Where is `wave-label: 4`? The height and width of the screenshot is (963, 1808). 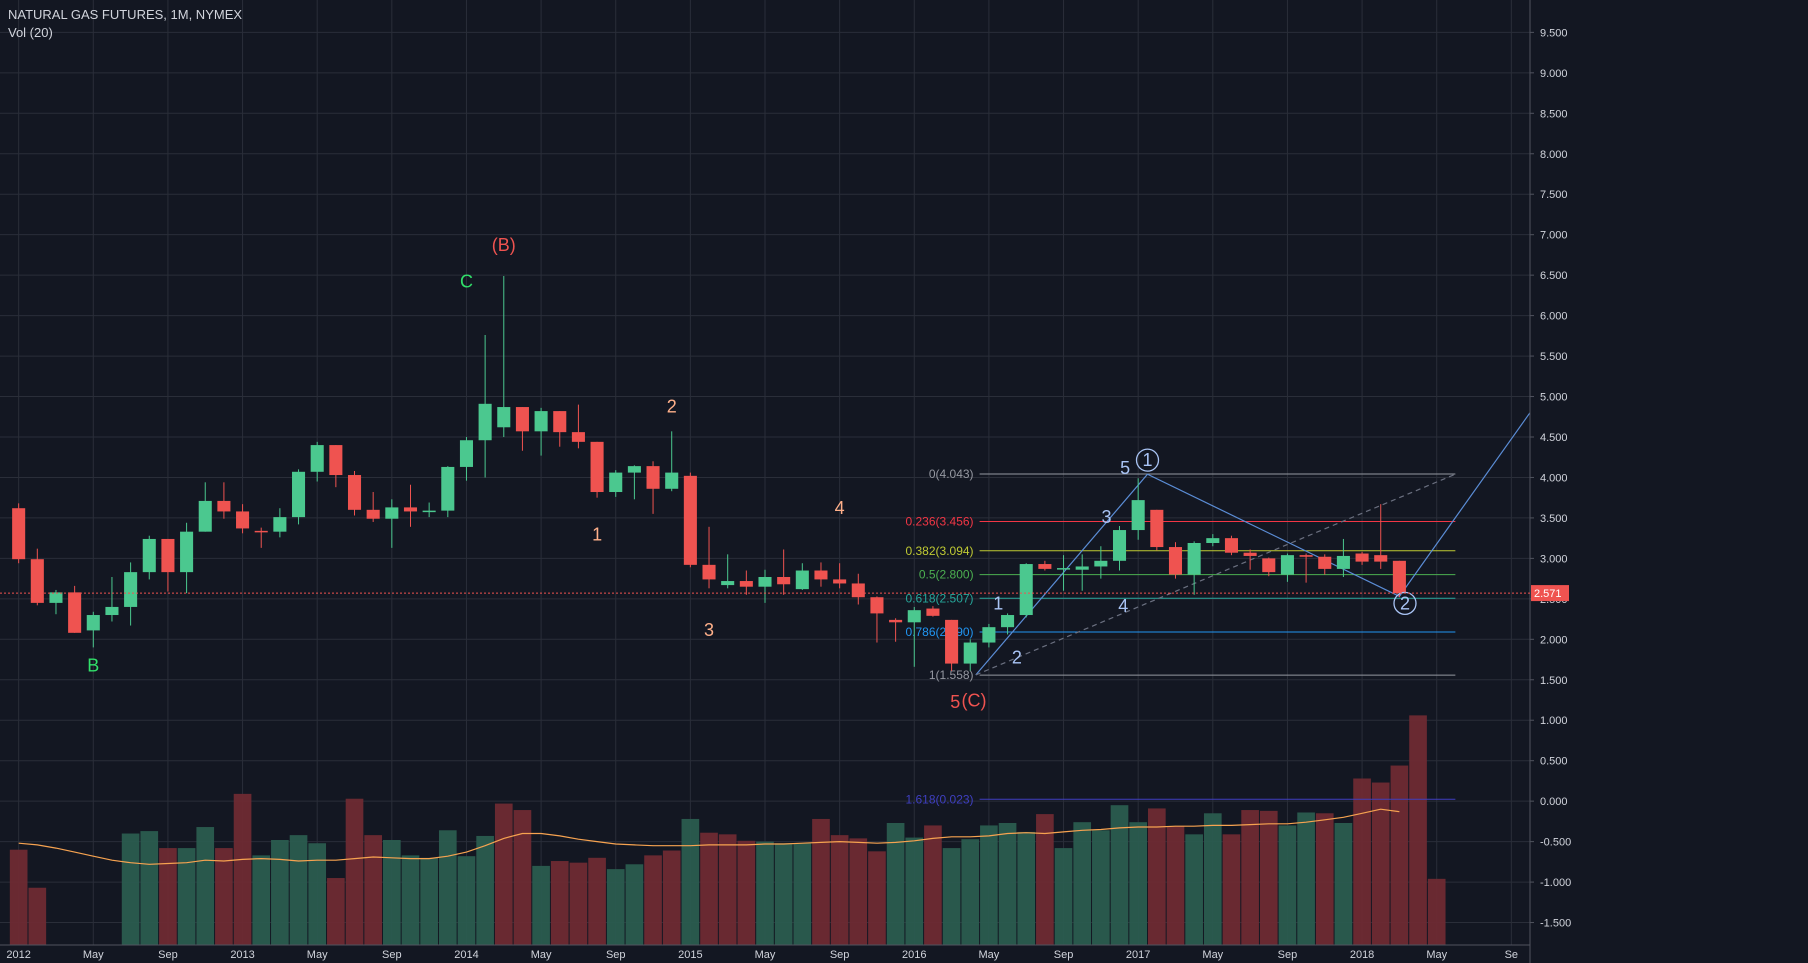 wave-label: 4 is located at coordinates (1123, 606).